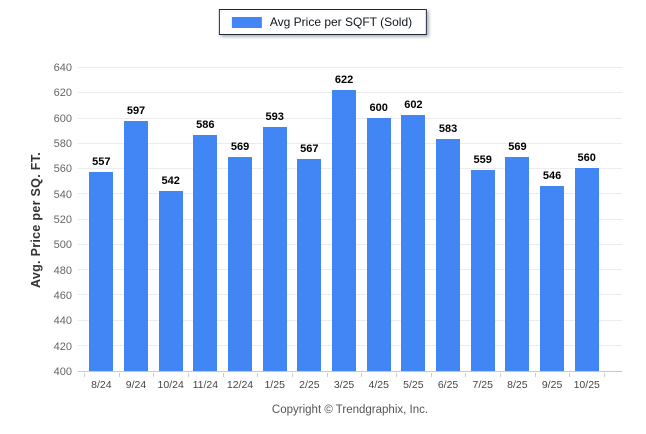  Describe the element at coordinates (586, 385) in the screenshot. I see `x-tick-label: 10/25` at that location.